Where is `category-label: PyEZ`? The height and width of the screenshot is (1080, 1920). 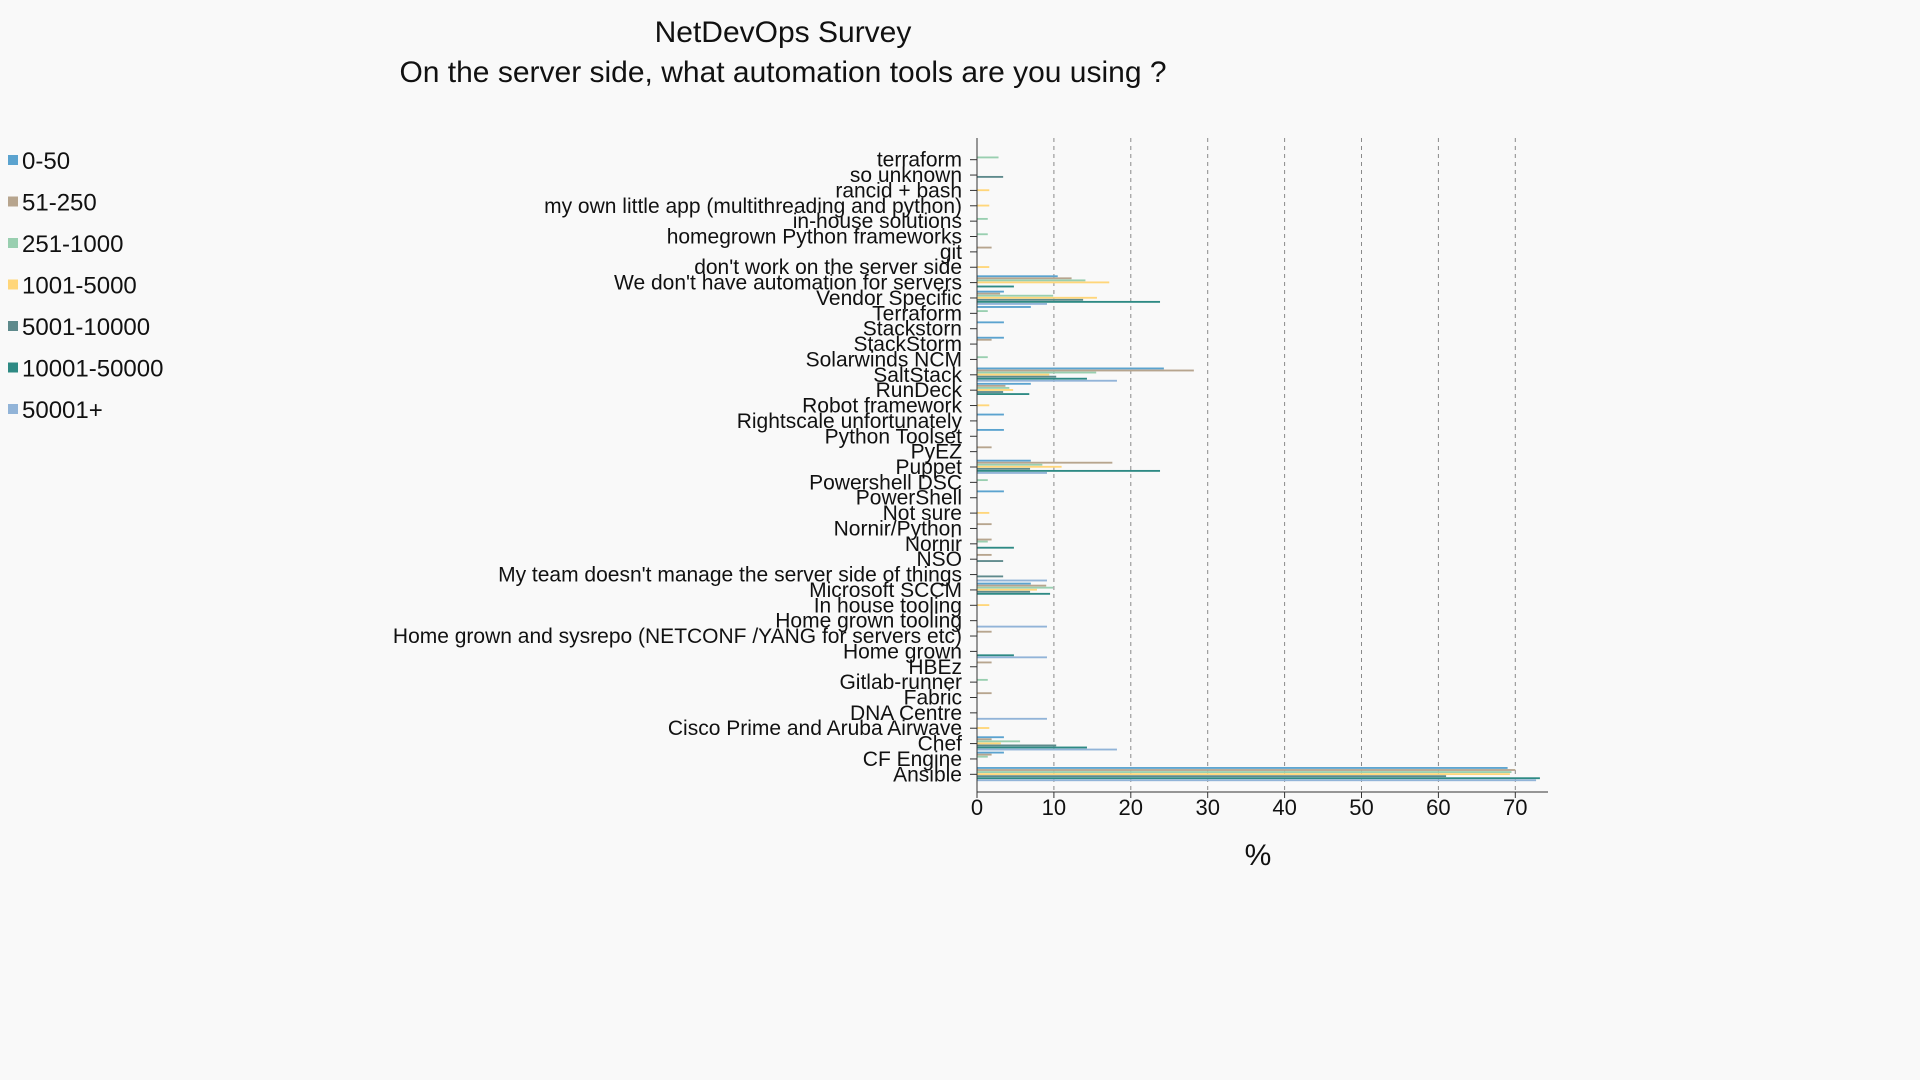
category-label: PyEZ is located at coordinates (937, 452).